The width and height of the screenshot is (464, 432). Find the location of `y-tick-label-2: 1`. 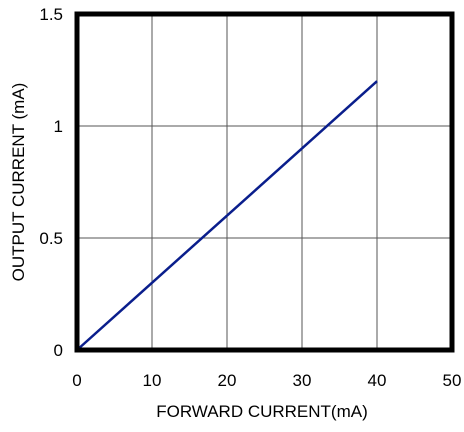

y-tick-label-2: 1 is located at coordinates (58, 126).